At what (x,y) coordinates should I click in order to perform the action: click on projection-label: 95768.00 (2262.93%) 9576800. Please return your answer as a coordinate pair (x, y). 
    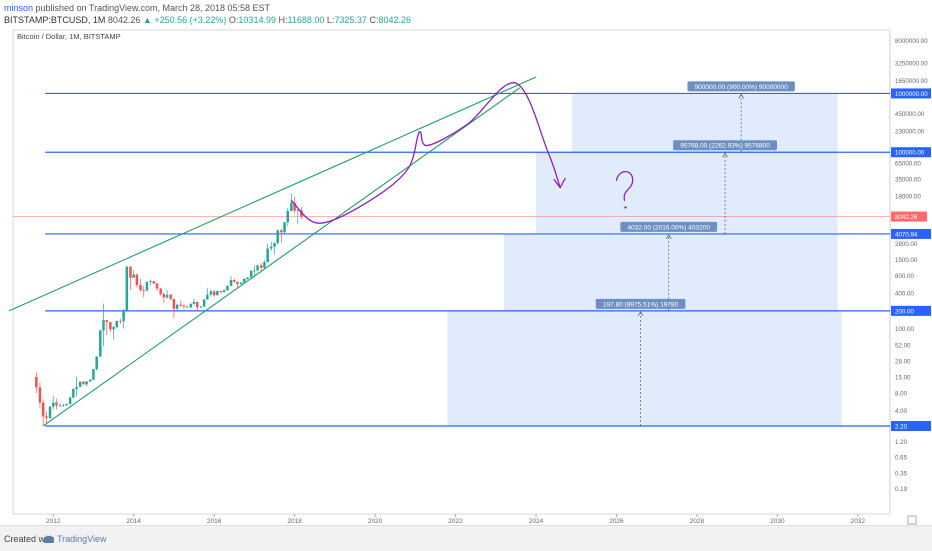
    Looking at the image, I should click on (725, 146).